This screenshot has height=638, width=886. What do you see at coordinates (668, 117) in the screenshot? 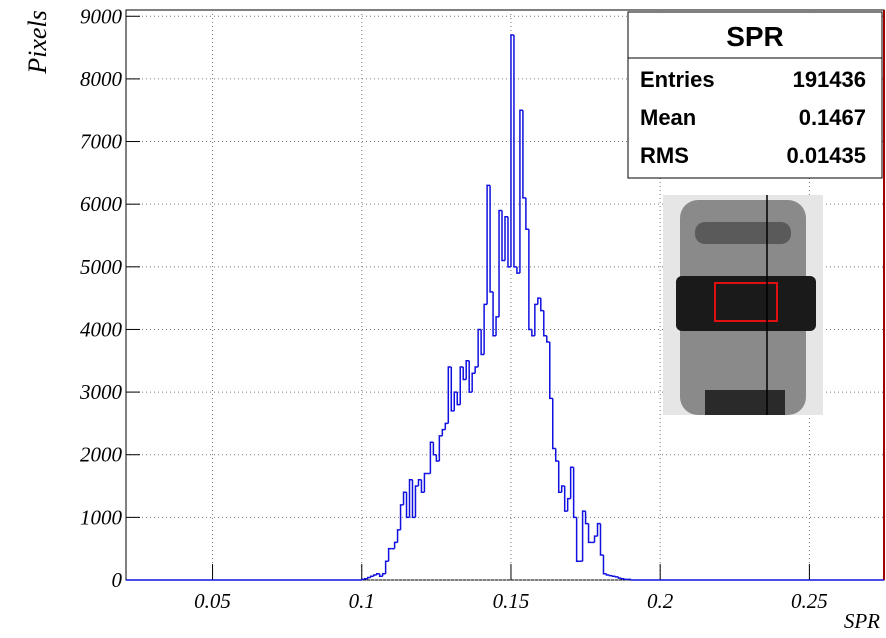
I see `stats-label: Mean` at bounding box center [668, 117].